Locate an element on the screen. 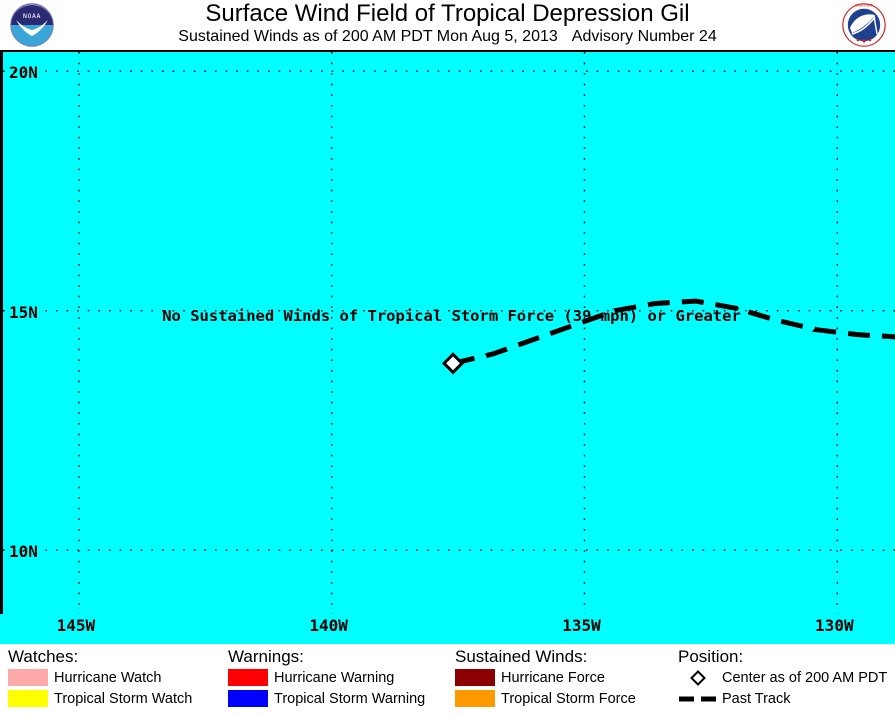 The image size is (895, 716). legend-item-tropical-storm-force: Tropical Storm Force is located at coordinates (545, 698).